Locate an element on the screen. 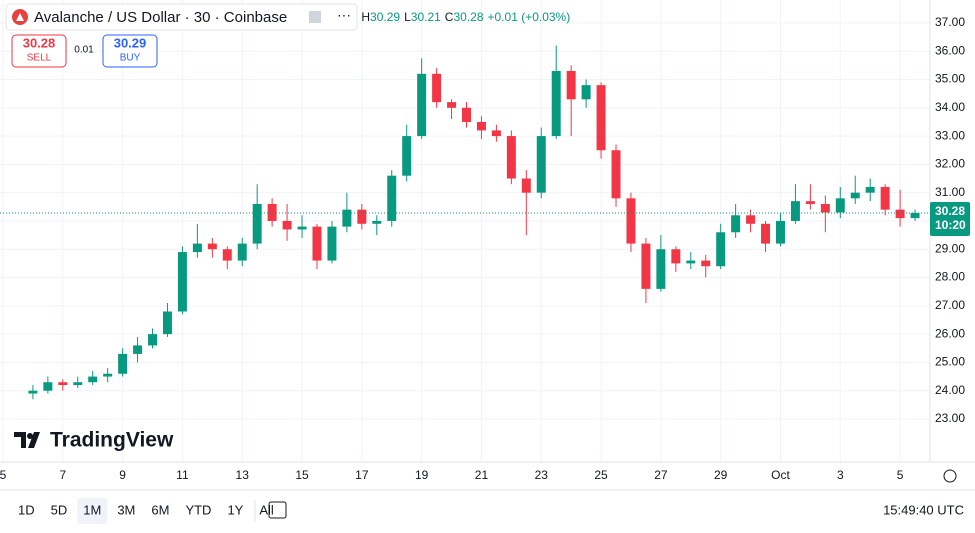 The image size is (975, 533). symbol-title: Avalanche / US Dollar · 30 · Coinbase is located at coordinates (160, 17).